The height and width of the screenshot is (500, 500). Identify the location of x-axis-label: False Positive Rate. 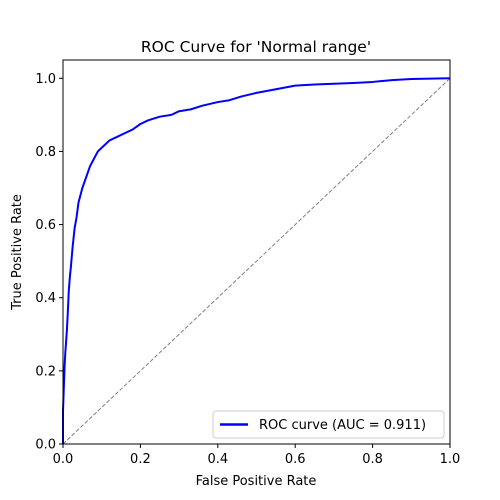
(256, 481).